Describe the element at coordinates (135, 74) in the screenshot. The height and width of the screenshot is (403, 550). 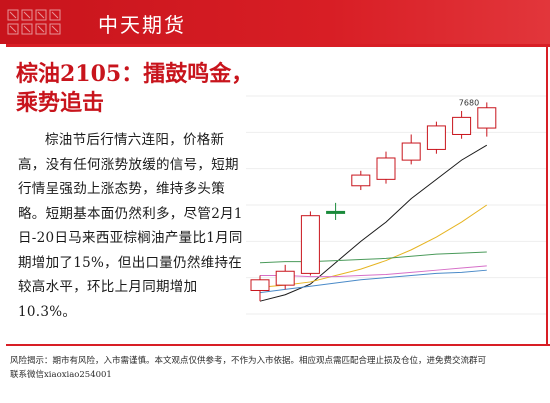
I see `headline-line-1: 棕油2105：擂鼓鸣金，` at that location.